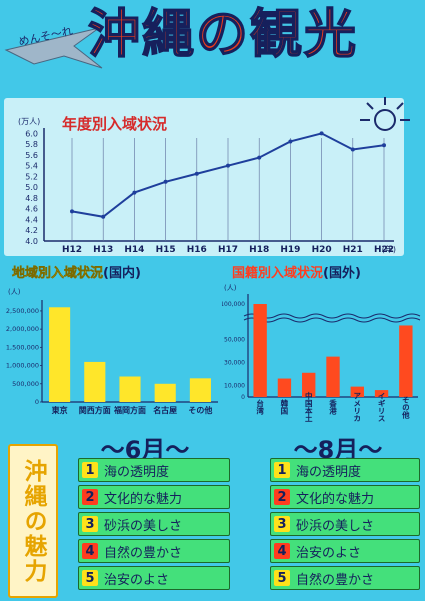 This screenshot has width=425, height=601. What do you see at coordinates (31, 155) in the screenshot?
I see `y-tick-label: 5.6` at bounding box center [31, 155].